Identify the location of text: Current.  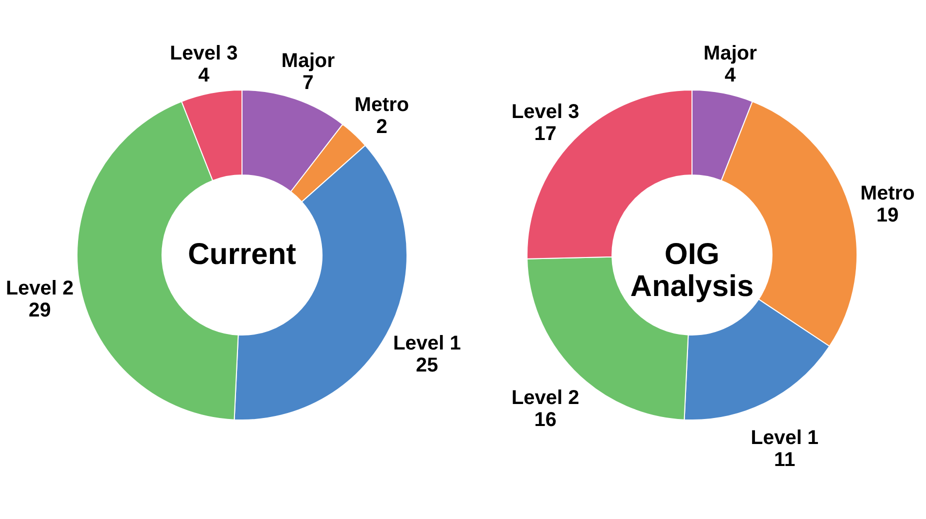
(242, 254).